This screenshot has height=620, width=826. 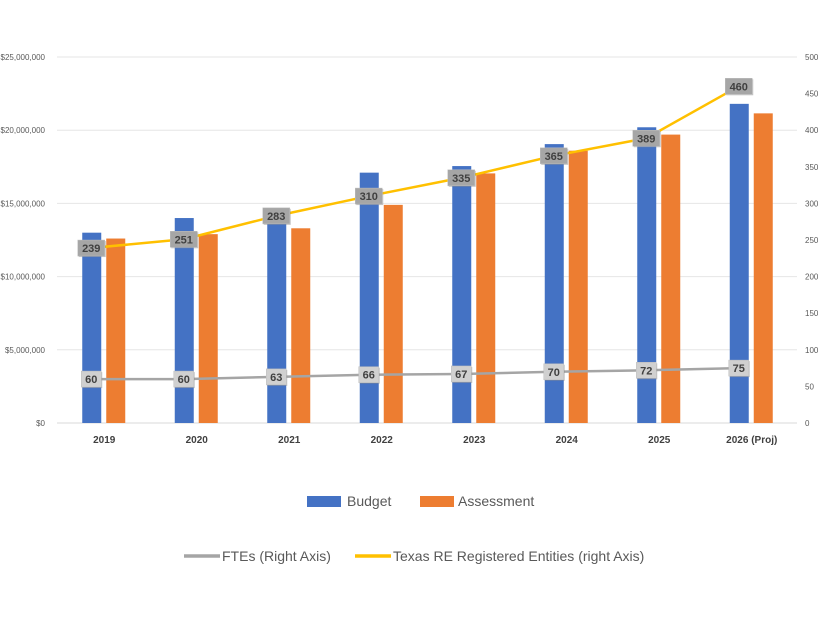 I want to click on data-label: 66, so click(x=369, y=376).